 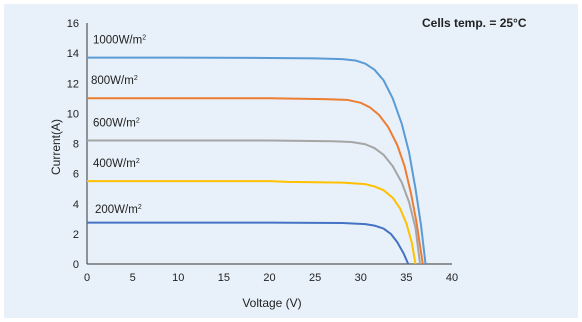 What do you see at coordinates (133, 278) in the screenshot?
I see `x-tick-label: 5` at bounding box center [133, 278].